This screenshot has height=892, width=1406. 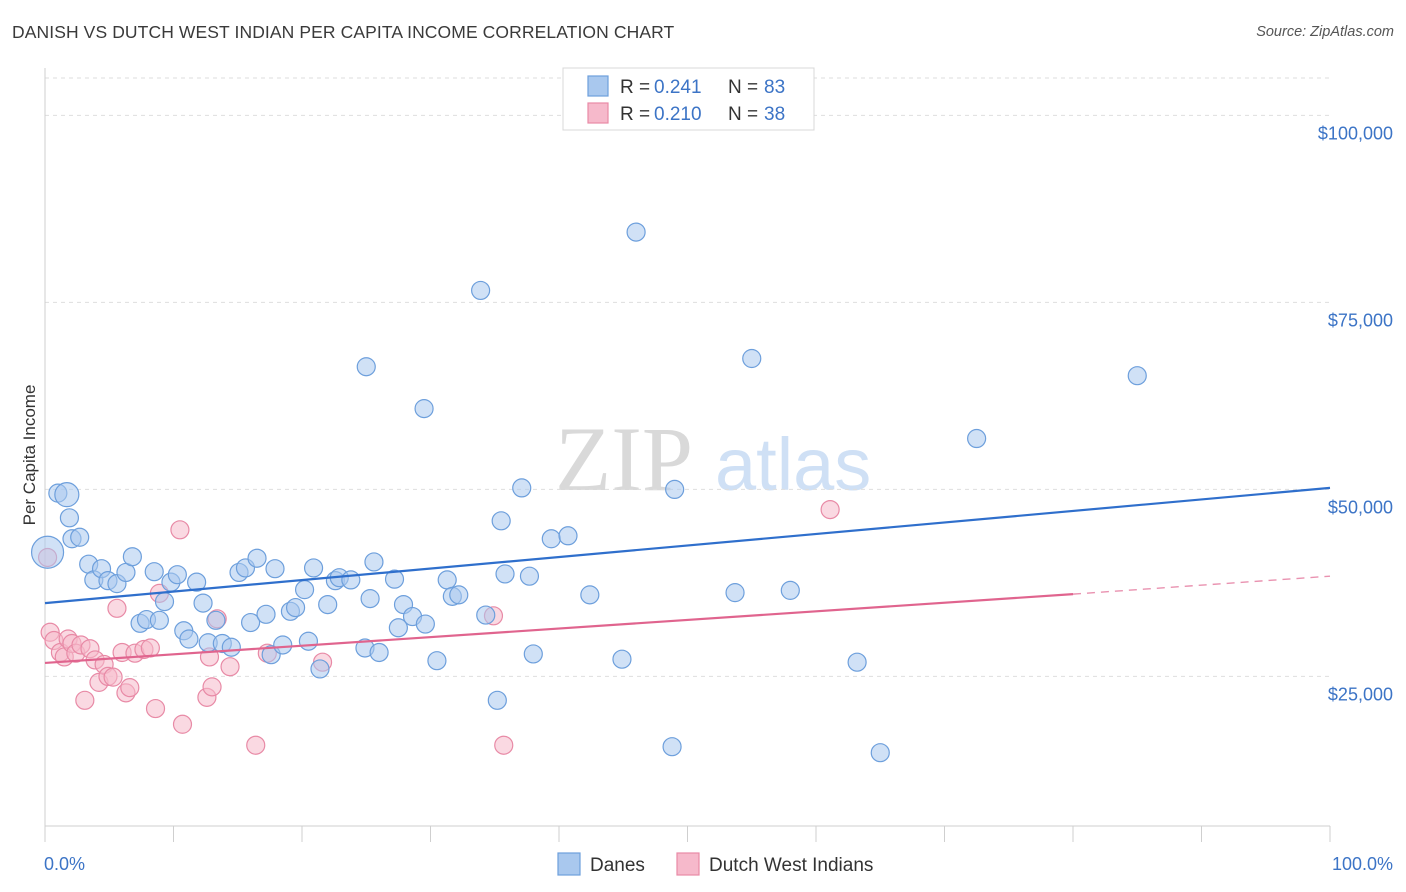 What do you see at coordinates (598, 113) in the screenshot?
I see `legend-swatch-dutch-west-indians` at bounding box center [598, 113].